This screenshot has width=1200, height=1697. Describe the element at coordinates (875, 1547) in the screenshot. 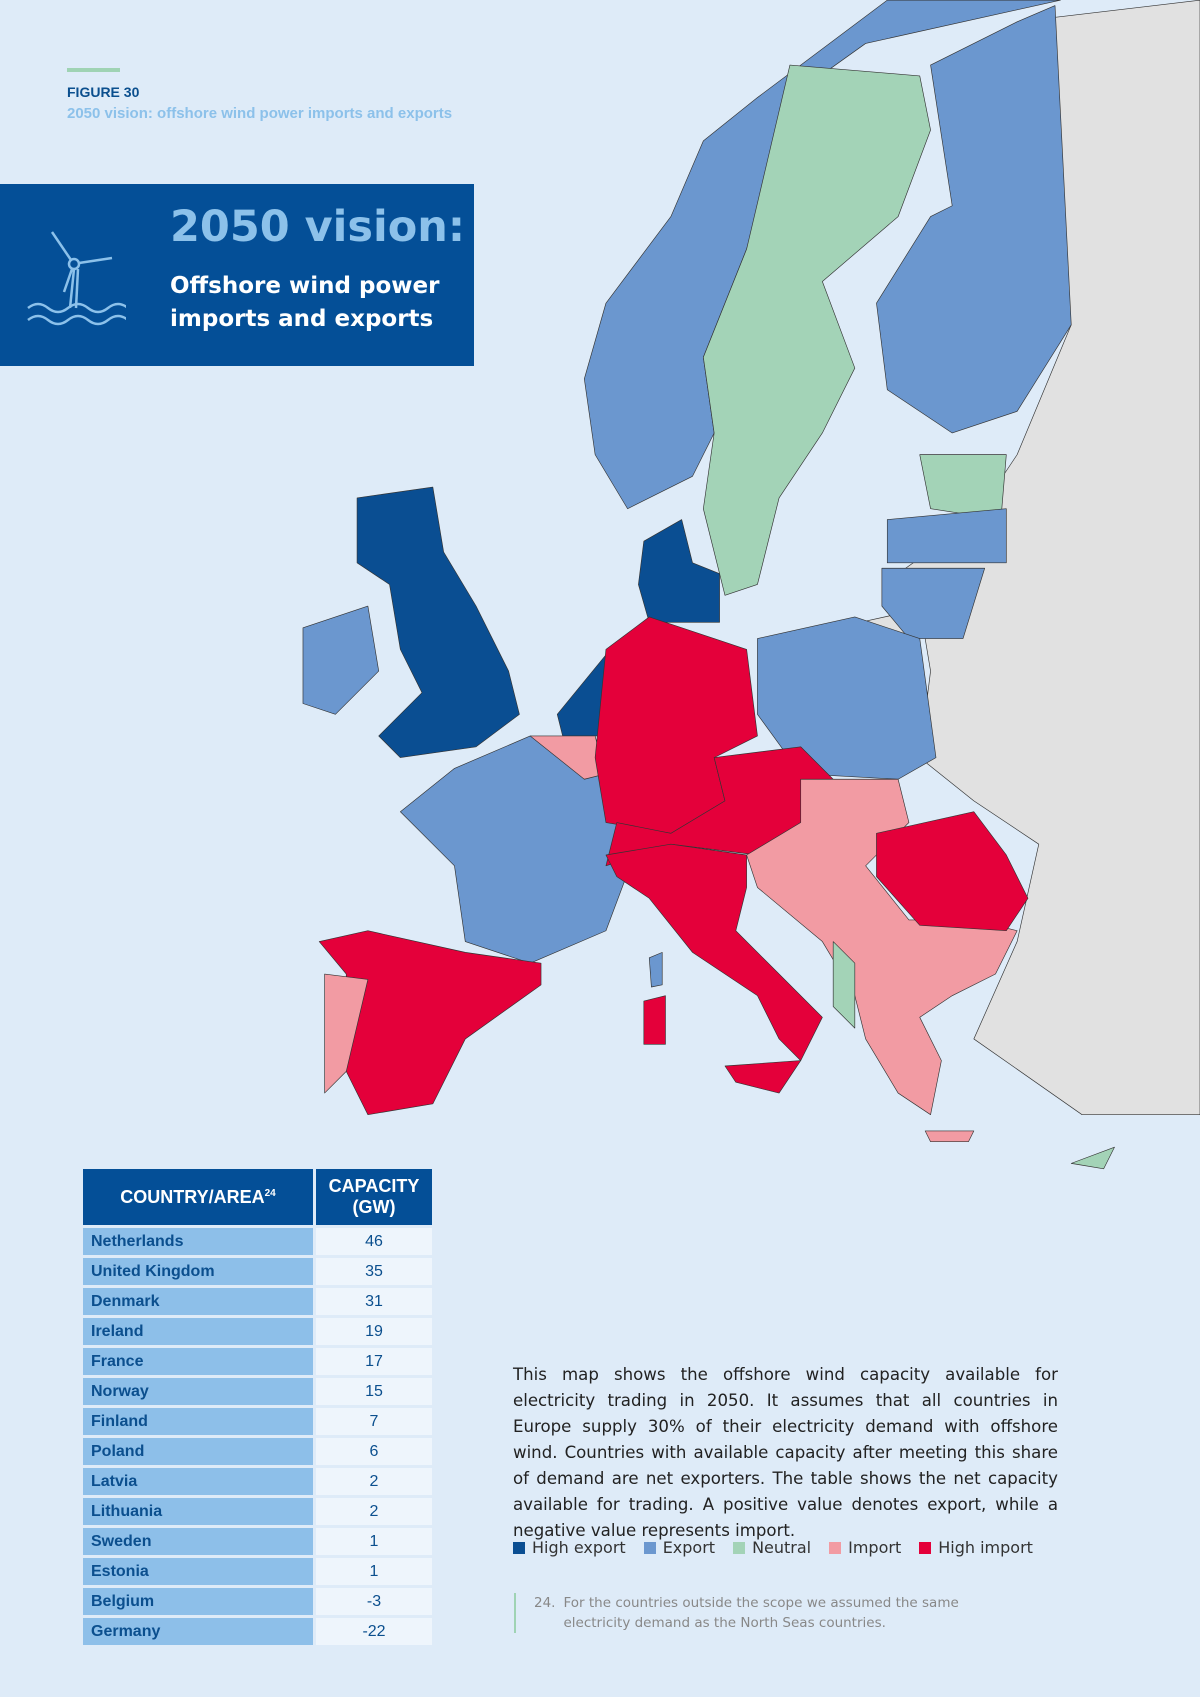

I see `legend-label: Import` at that location.